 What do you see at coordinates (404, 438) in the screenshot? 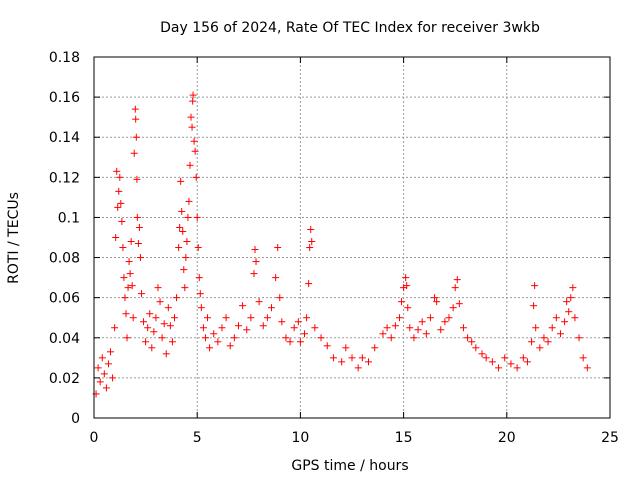
I see `x-tick-label: 15` at bounding box center [404, 438].